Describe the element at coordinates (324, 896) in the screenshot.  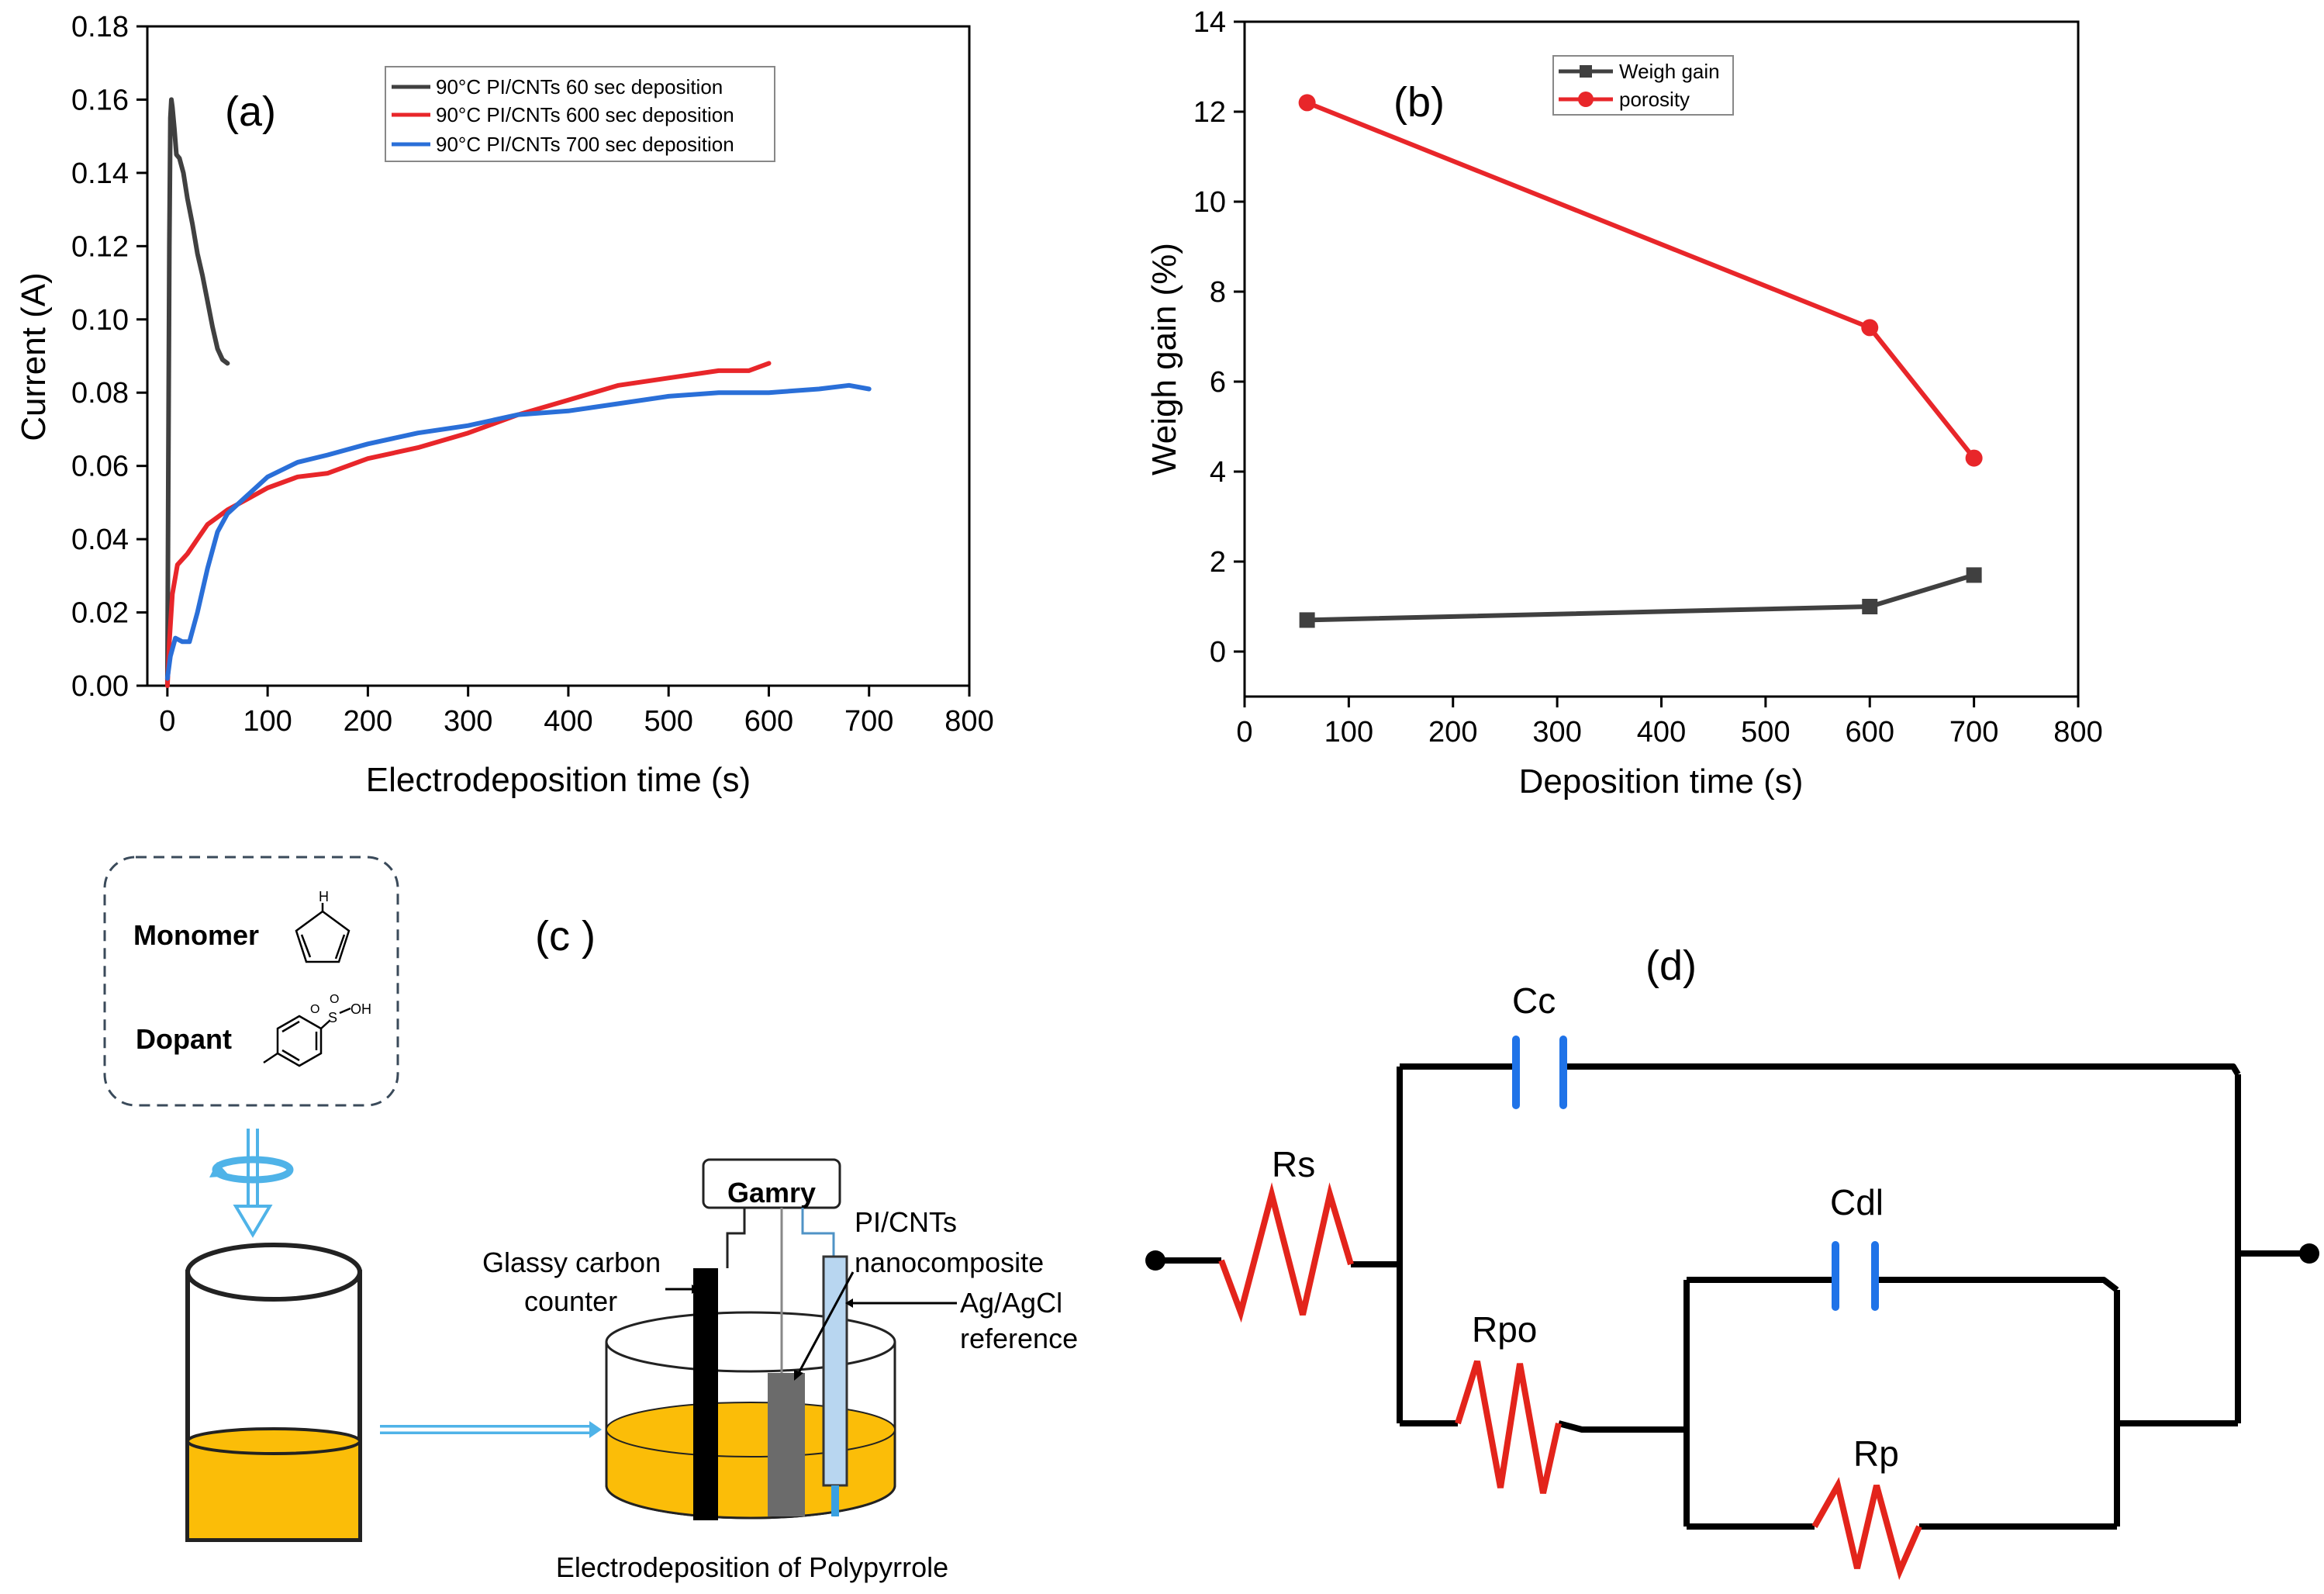
I see `pyrrole-h-label: H` at that location.